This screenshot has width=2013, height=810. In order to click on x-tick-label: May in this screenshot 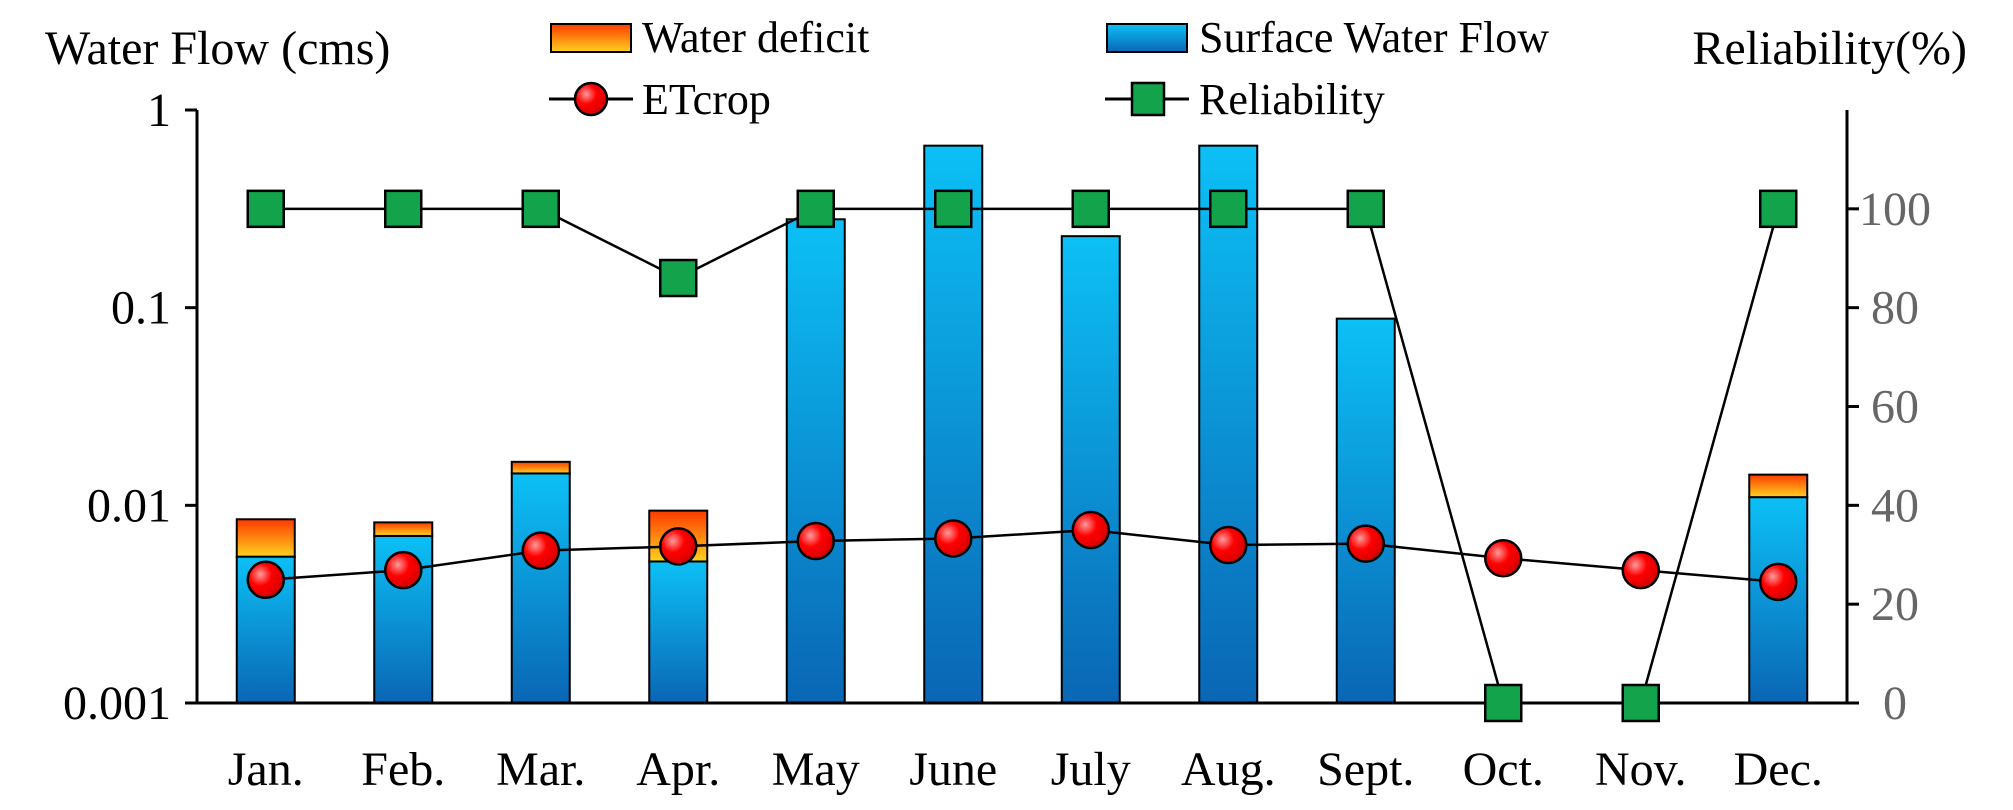, I will do `click(816, 769)`.